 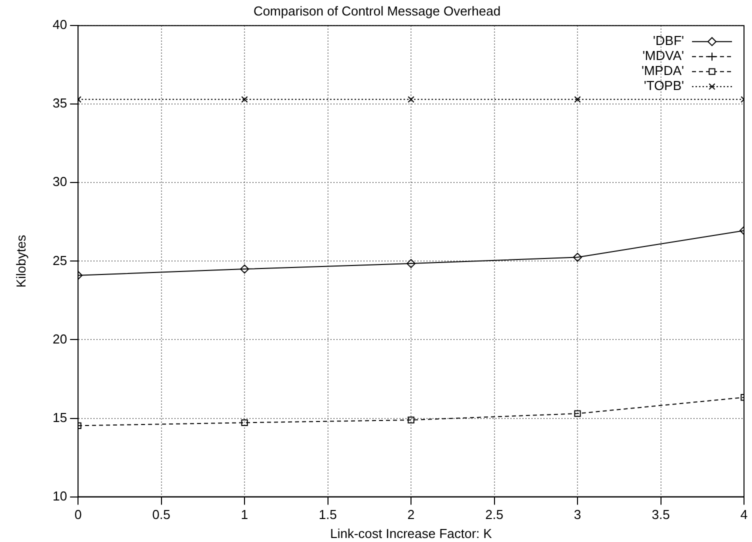 I want to click on y-tick-label: 25, so click(x=60, y=260).